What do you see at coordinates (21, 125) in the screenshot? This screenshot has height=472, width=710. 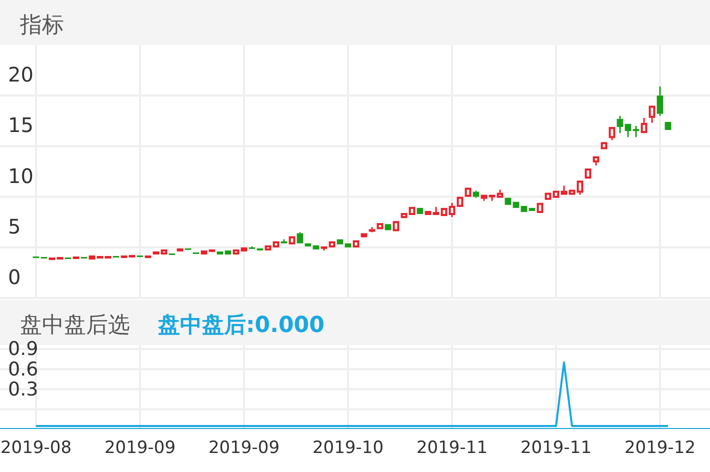 I see `y-tick-label: 15` at bounding box center [21, 125].